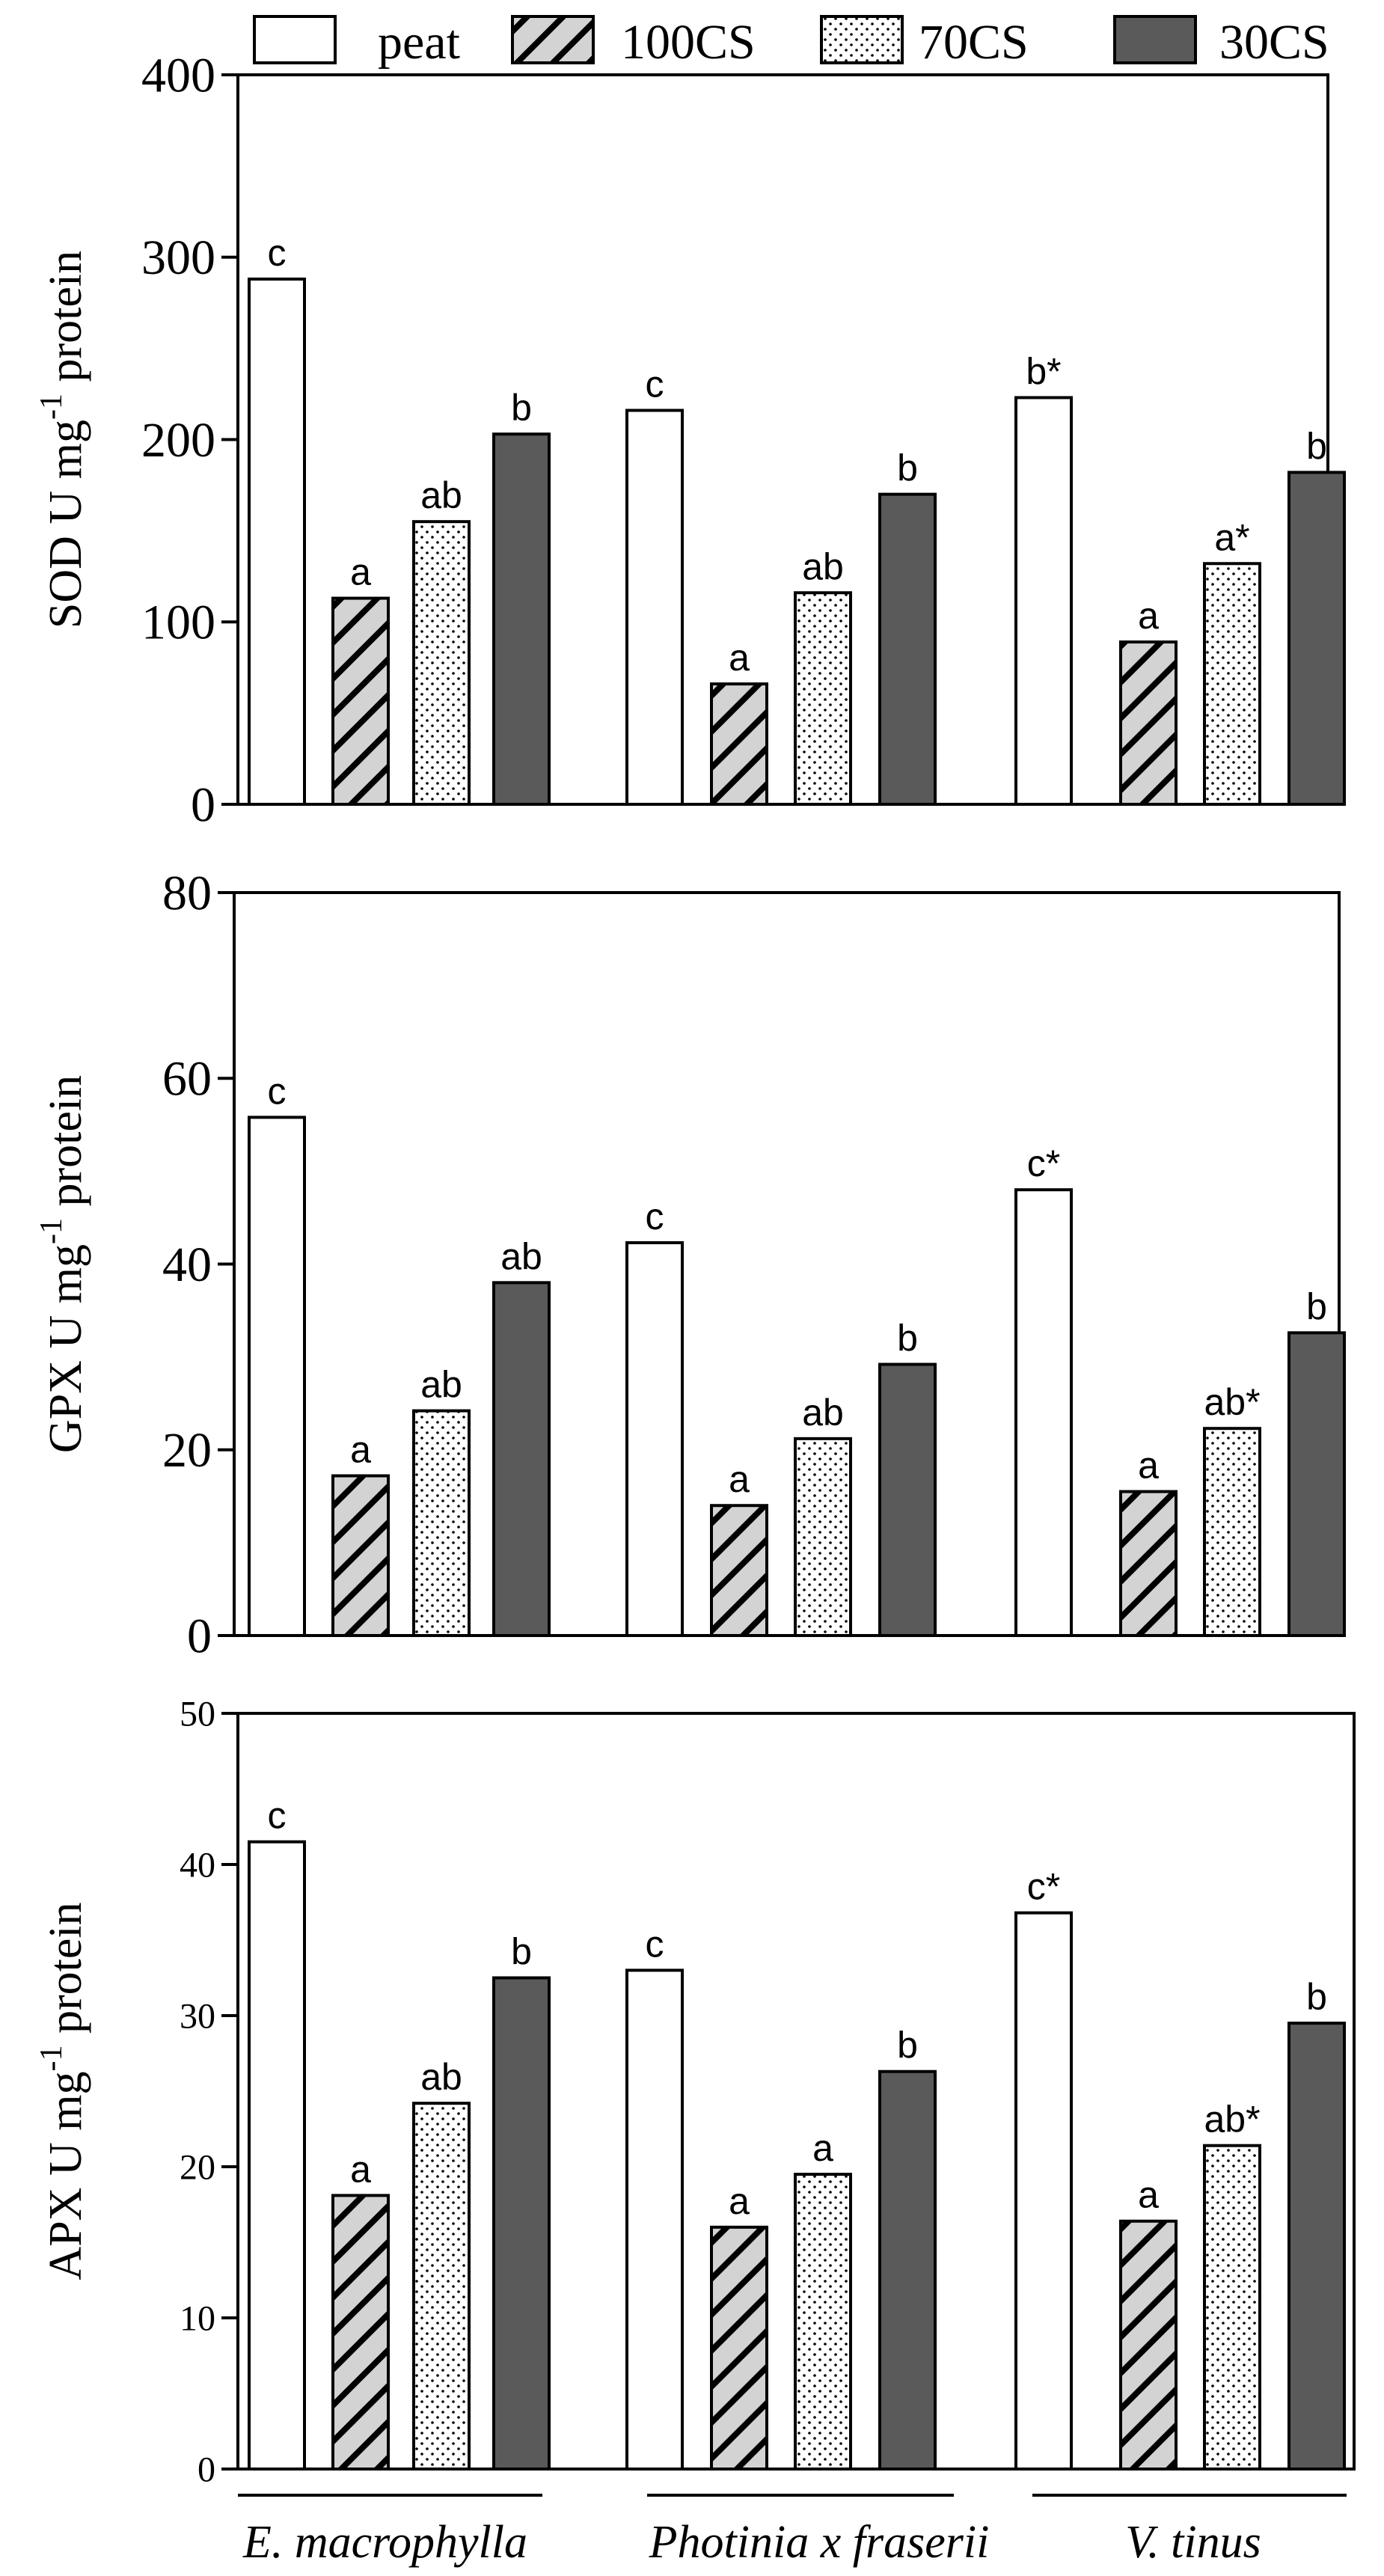 This screenshot has height=2576, width=1384. I want to click on species-label-2: Photinia x fraserii, so click(819, 2542).